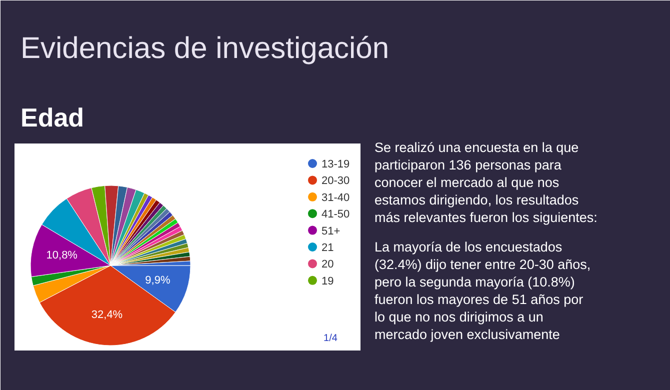 Image resolution: width=670 pixels, height=390 pixels. What do you see at coordinates (482, 264) in the screenshot?
I see `text: (32.4%) dijo tener entre 20-30 años,` at bounding box center [482, 264].